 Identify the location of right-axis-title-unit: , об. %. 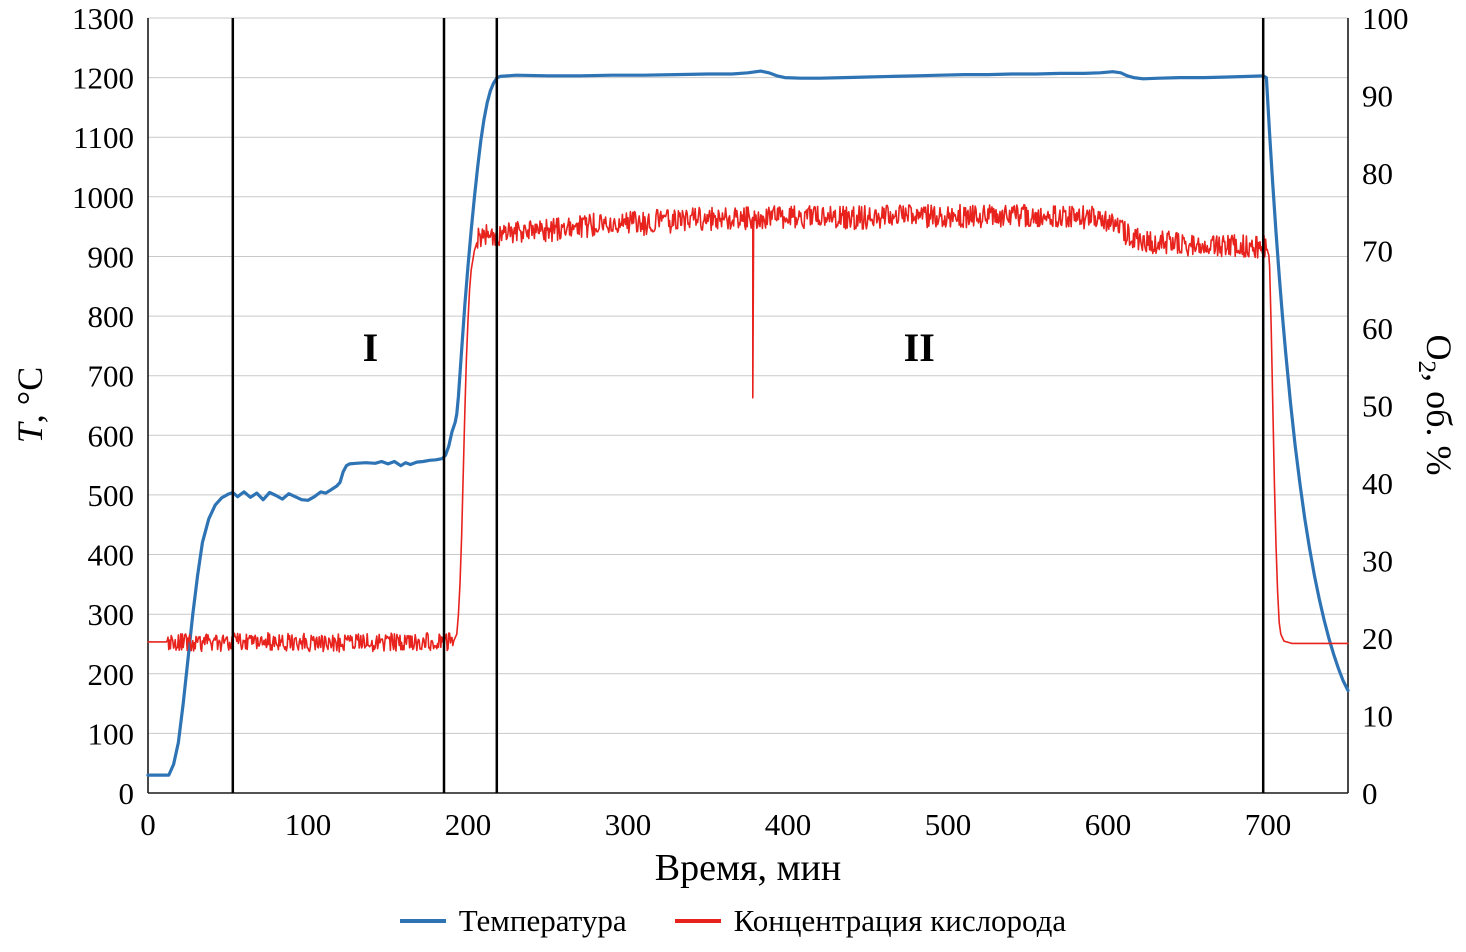
(1439, 424).